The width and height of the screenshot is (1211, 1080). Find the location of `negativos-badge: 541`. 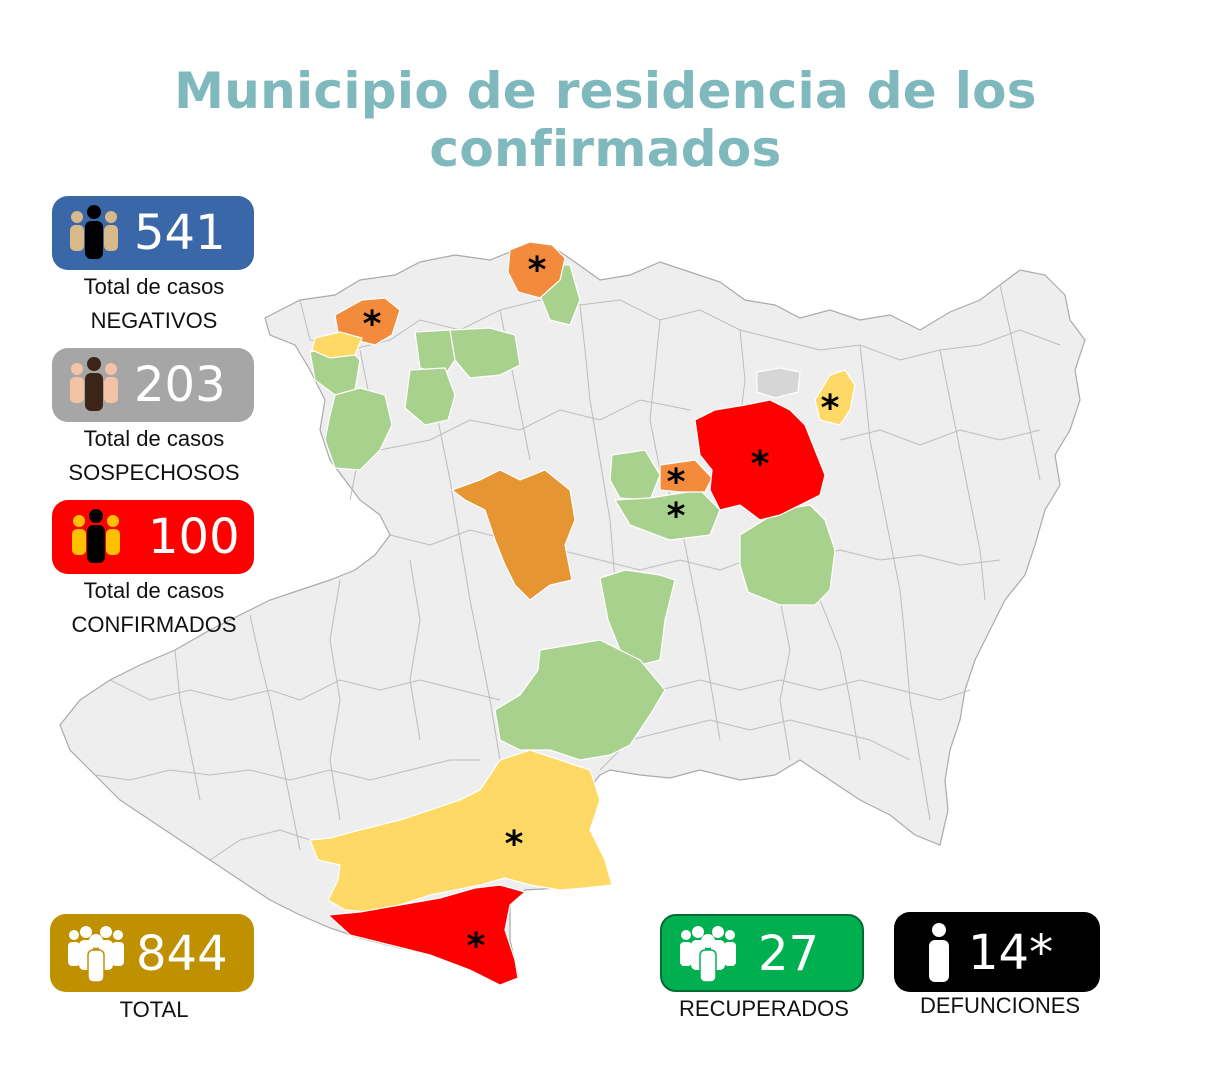

negativos-badge: 541 is located at coordinates (153, 233).